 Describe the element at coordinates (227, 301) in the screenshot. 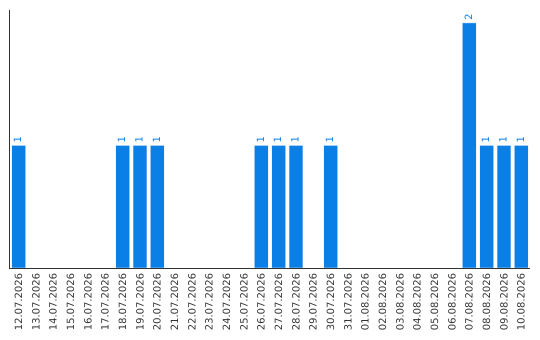

I see `x-tick-label: 24.07.2026` at that location.